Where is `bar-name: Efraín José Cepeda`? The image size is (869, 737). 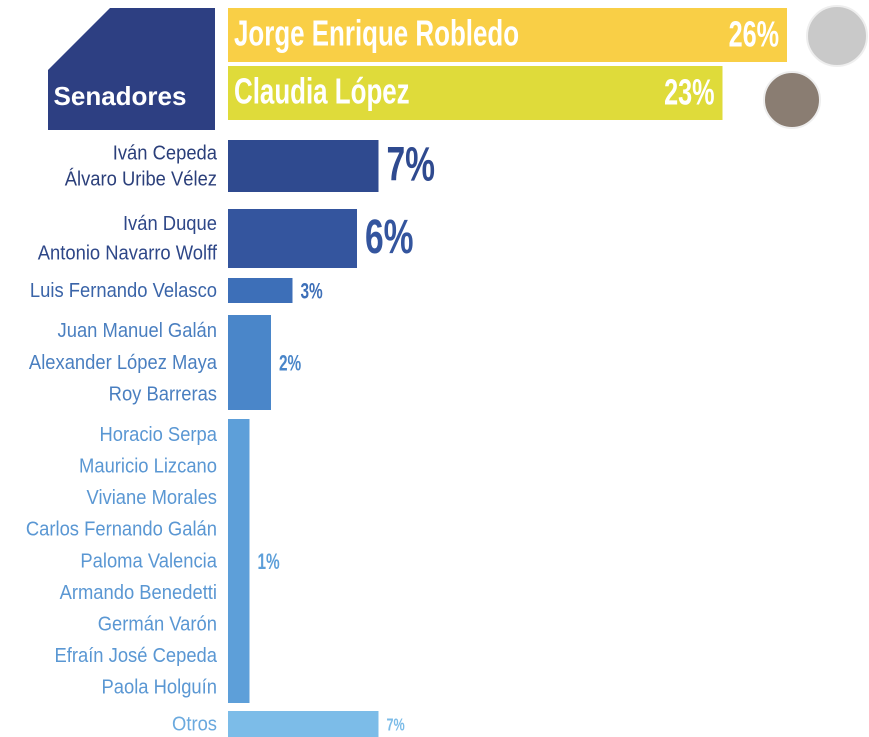
bar-name: Efraín José Cepeda is located at coordinates (135, 656).